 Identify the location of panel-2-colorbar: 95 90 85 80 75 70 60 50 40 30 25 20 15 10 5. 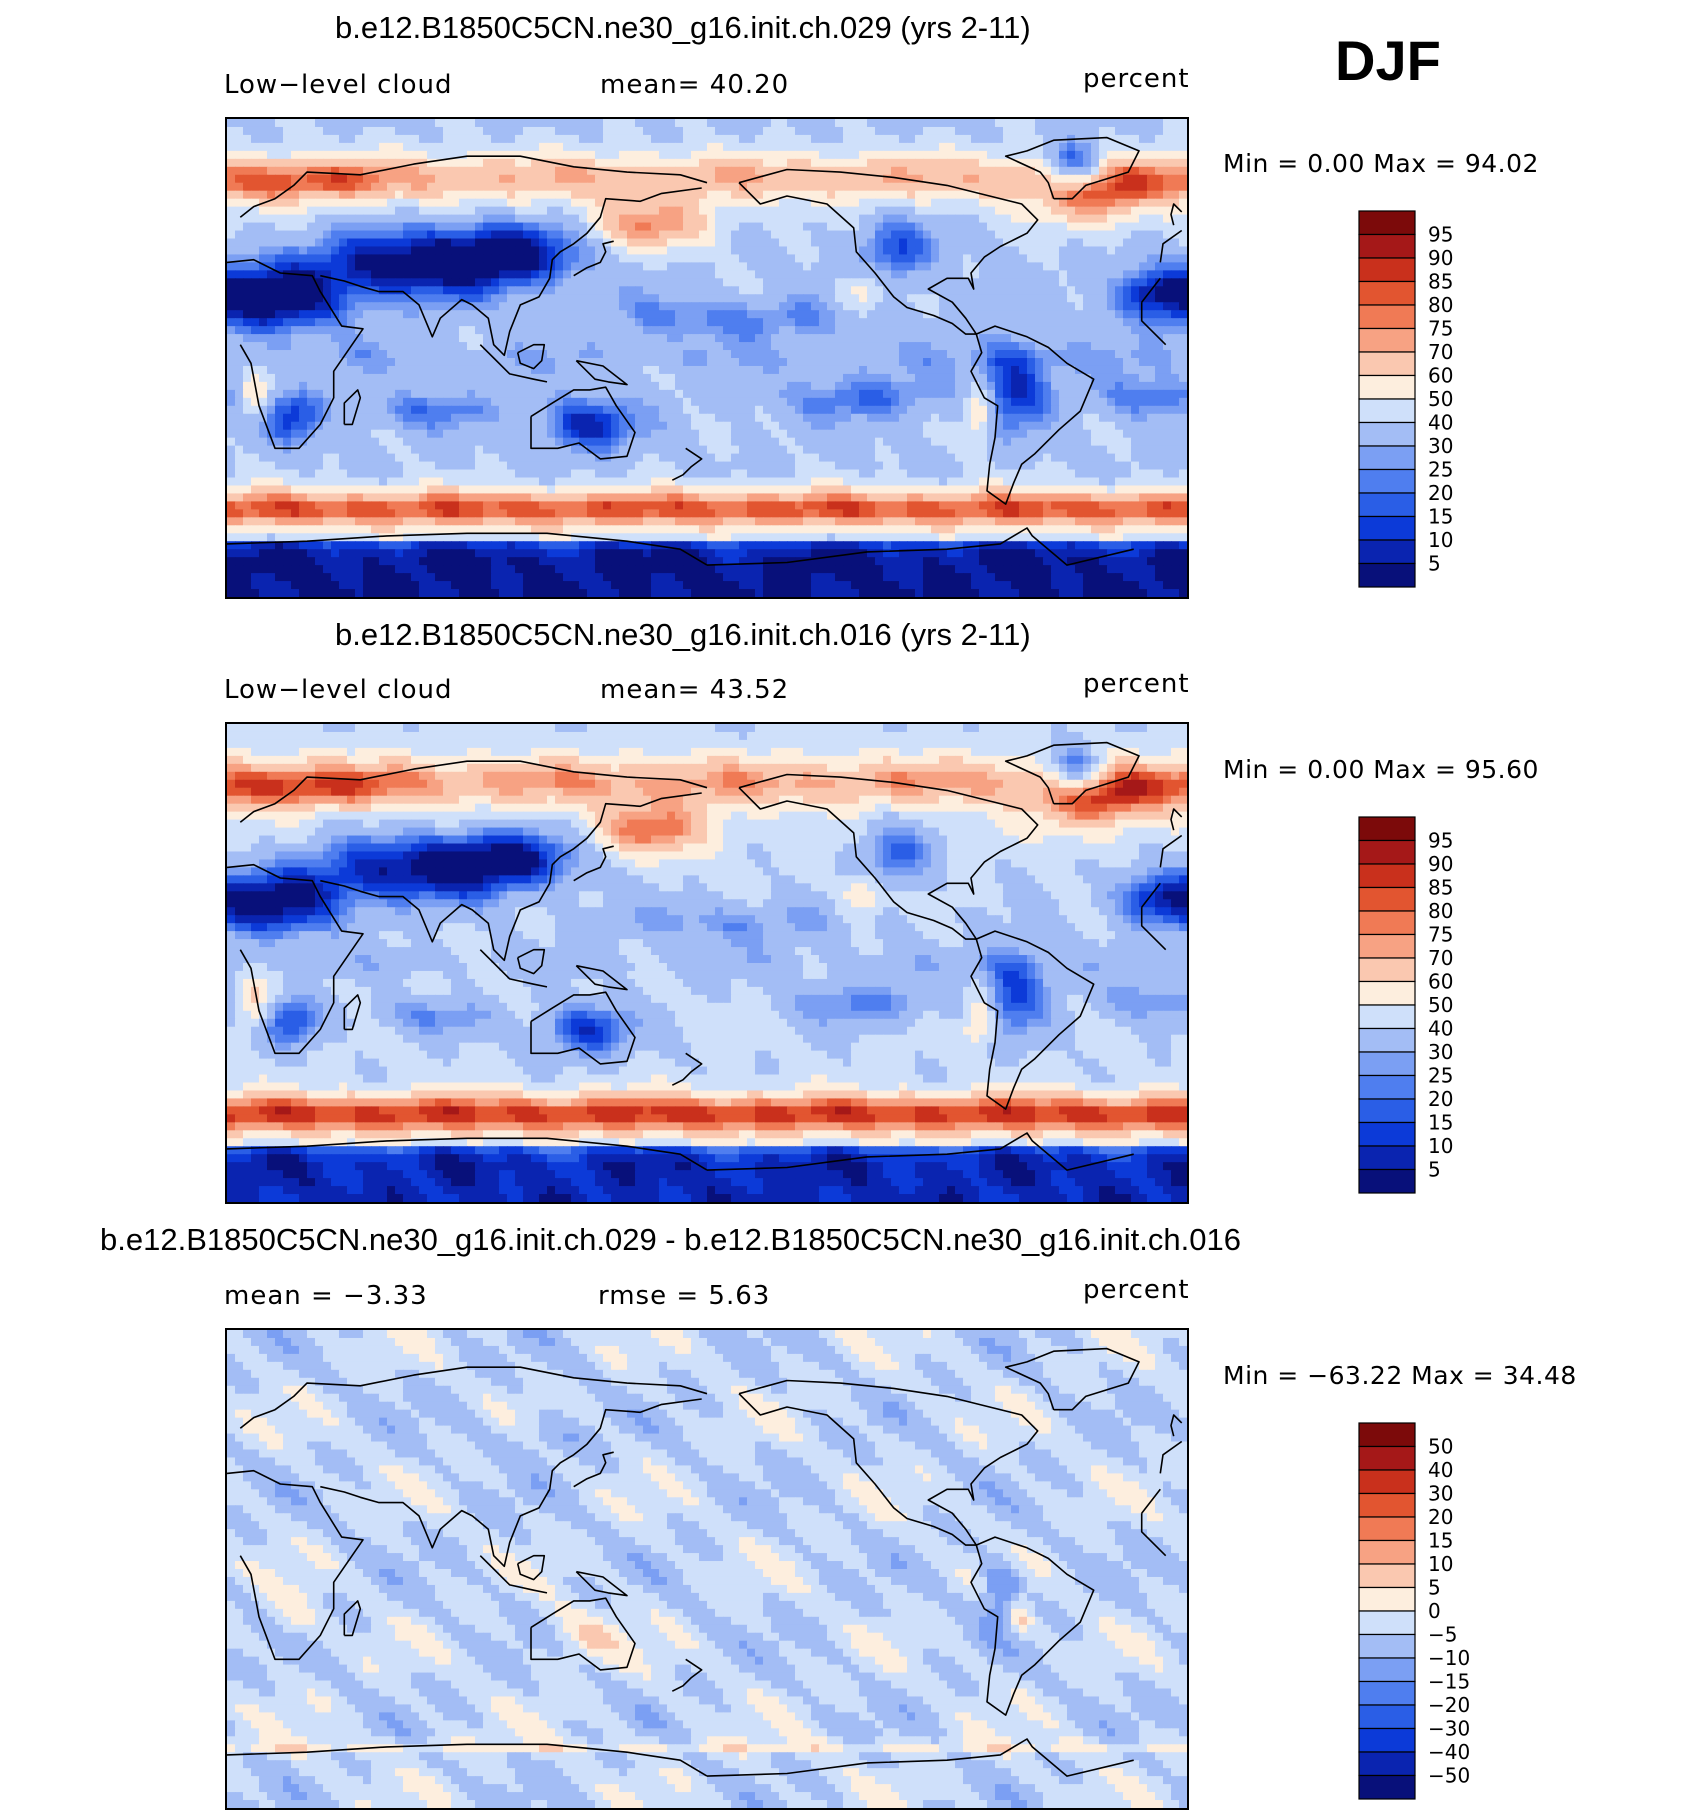
(1428, 1006).